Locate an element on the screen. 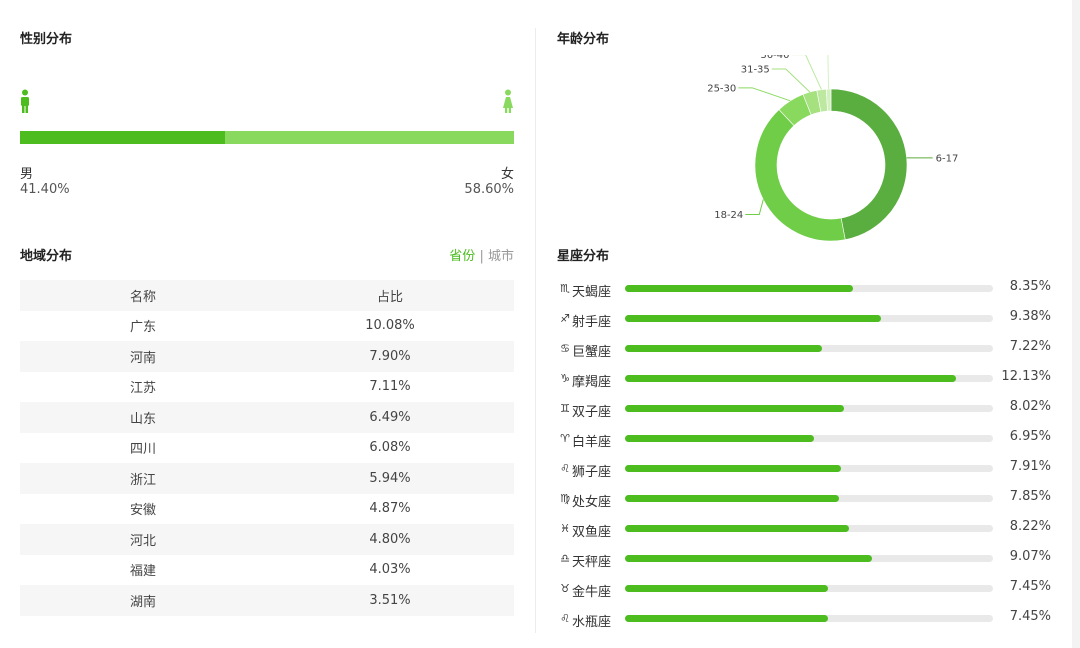  male-icon is located at coordinates (25, 101).